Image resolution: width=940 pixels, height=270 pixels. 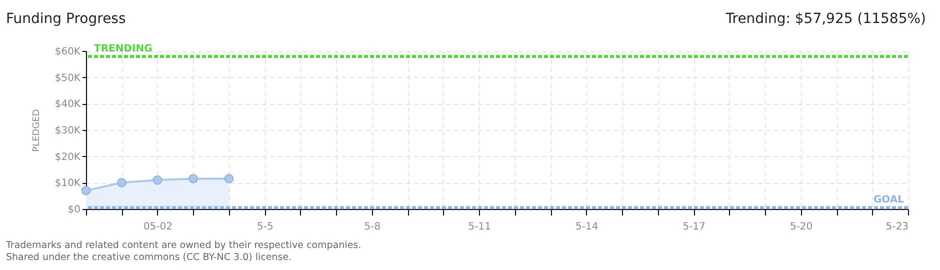 I want to click on x-tick-label: 5-5, so click(x=265, y=227).